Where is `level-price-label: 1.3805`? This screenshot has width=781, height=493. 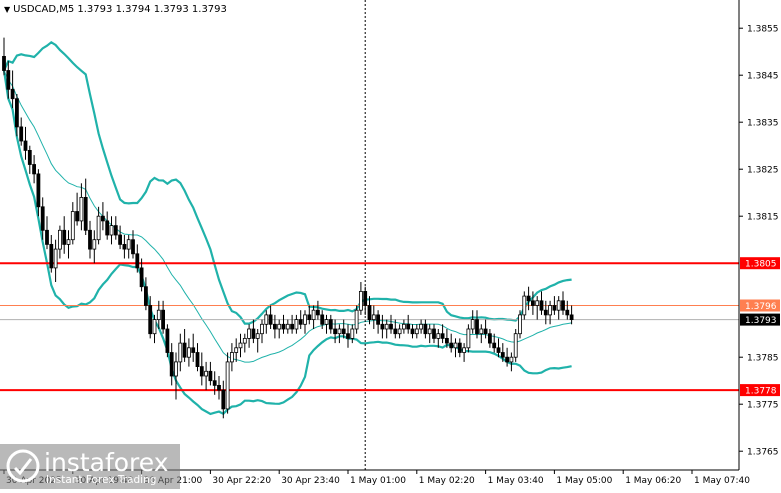 level-price-label: 1.3805 is located at coordinates (761, 265).